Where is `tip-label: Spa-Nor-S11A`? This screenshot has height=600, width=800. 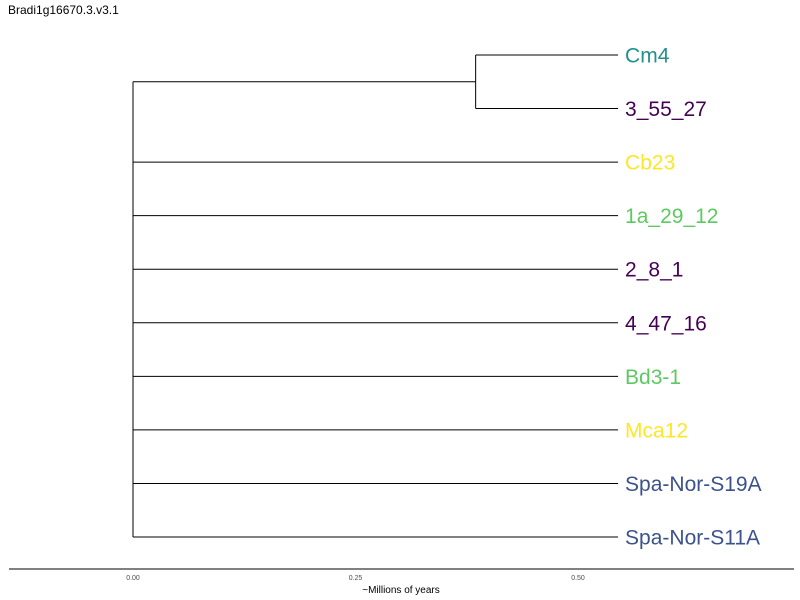 tip-label: Spa-Nor-S11A is located at coordinates (692, 538).